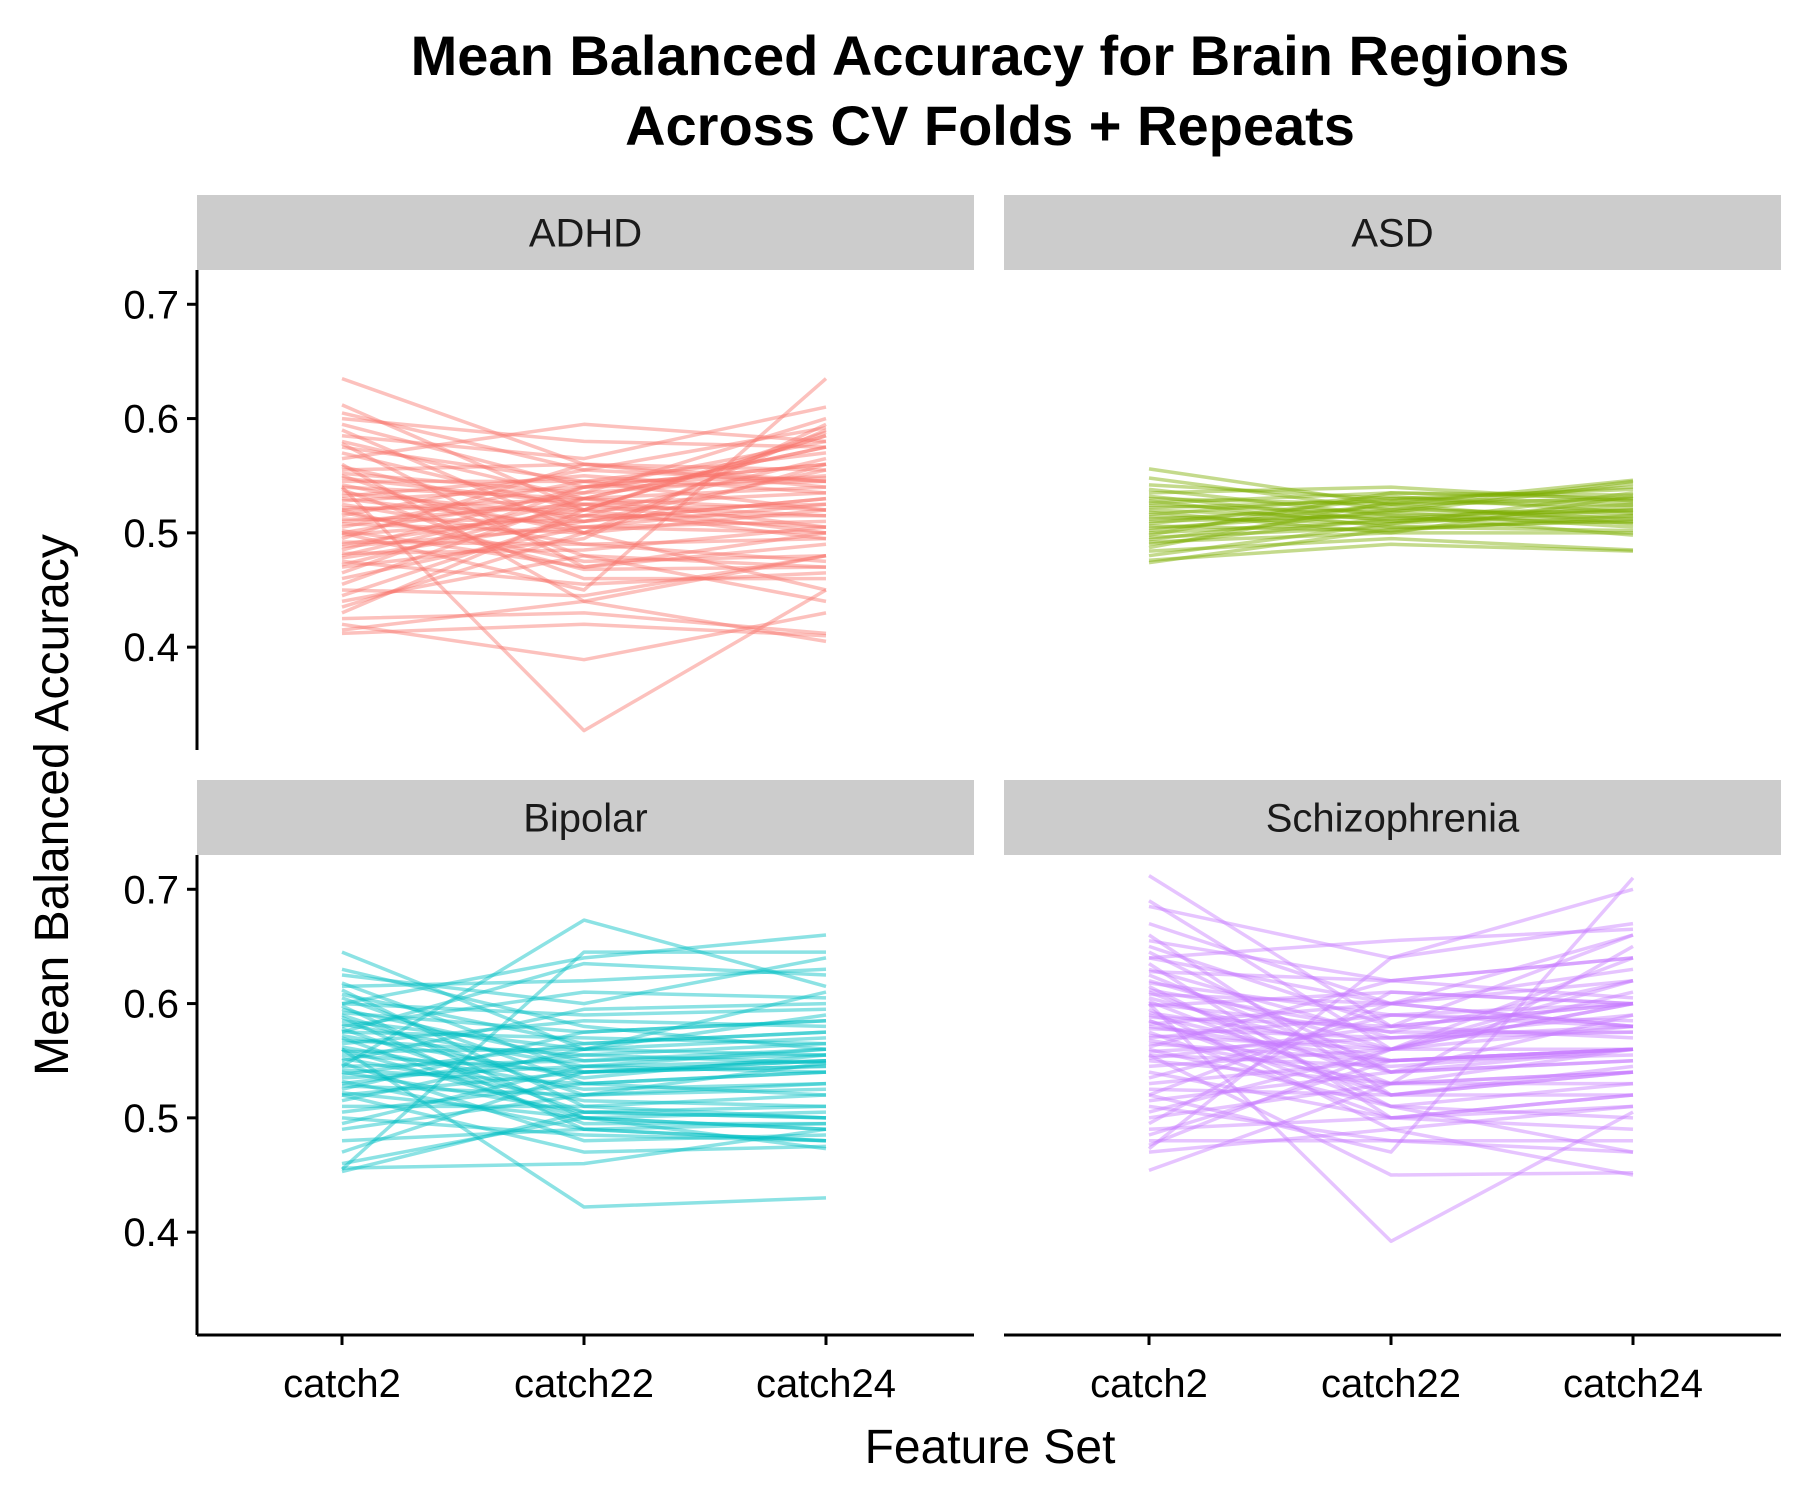 The height and width of the screenshot is (1500, 1800). I want to click on y-tick-label: 0.4, so click(151, 1233).